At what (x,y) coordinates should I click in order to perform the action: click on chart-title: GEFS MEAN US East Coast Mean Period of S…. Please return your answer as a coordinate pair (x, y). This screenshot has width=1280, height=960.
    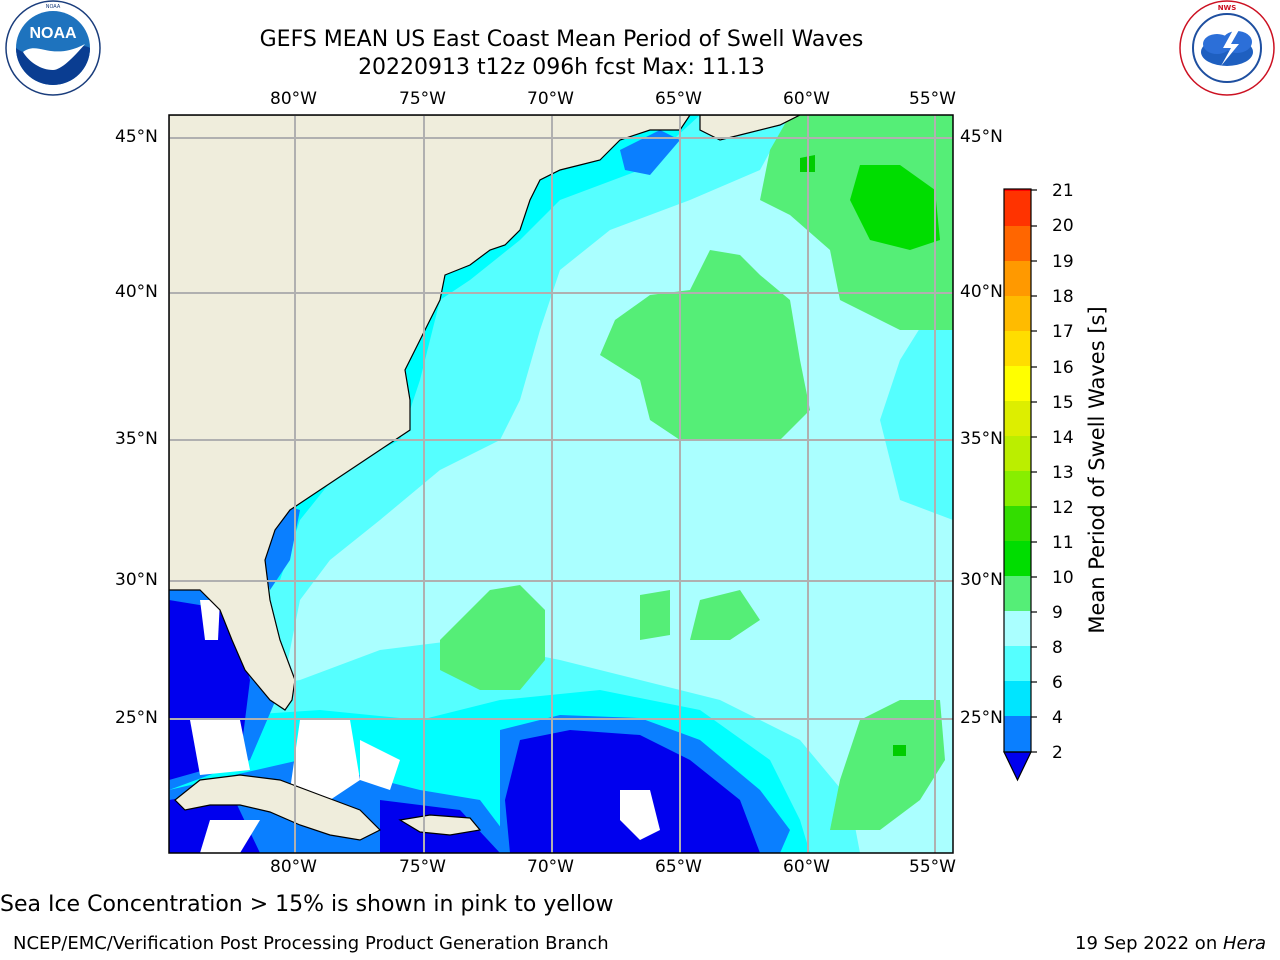
    Looking at the image, I should click on (561, 39).